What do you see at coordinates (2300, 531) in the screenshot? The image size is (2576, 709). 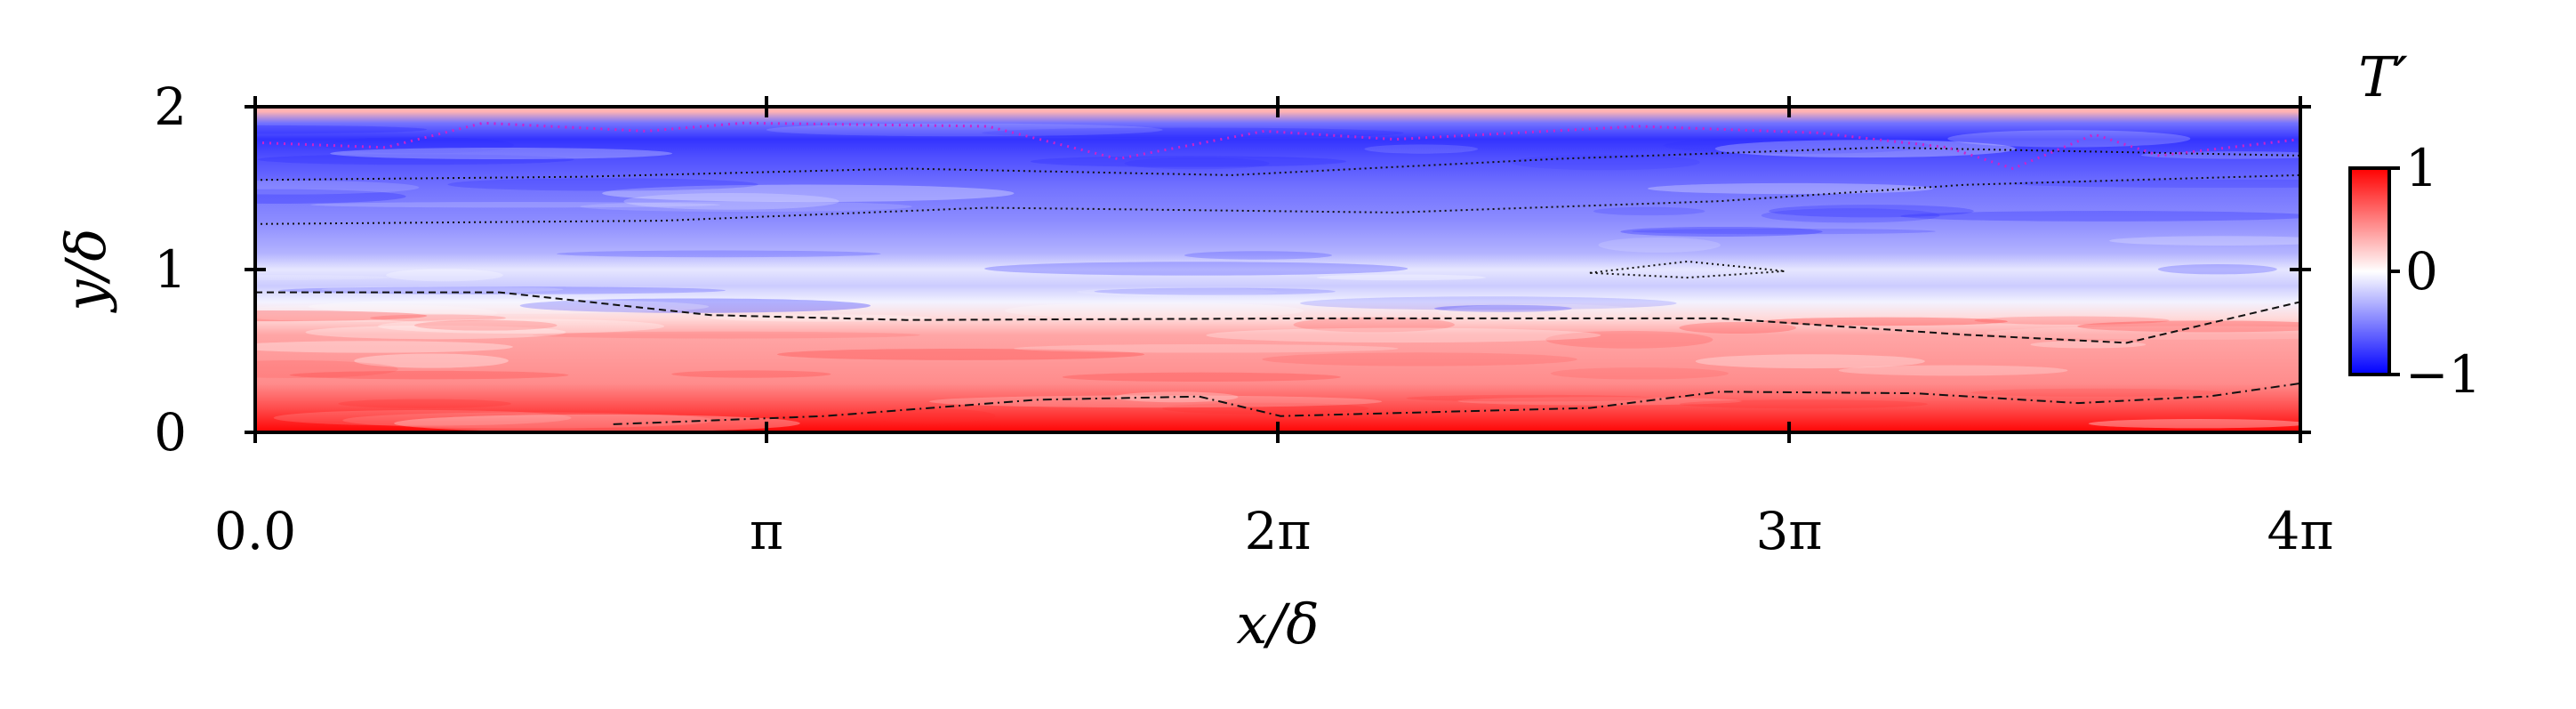 I see `x-tick-label: 4π` at bounding box center [2300, 531].